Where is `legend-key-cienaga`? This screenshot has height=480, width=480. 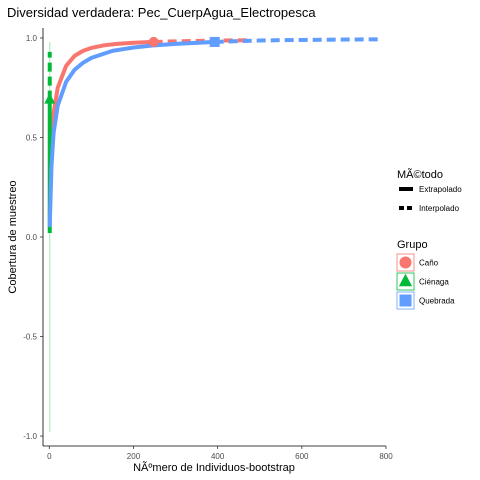 legend-key-cienaga is located at coordinates (405, 280).